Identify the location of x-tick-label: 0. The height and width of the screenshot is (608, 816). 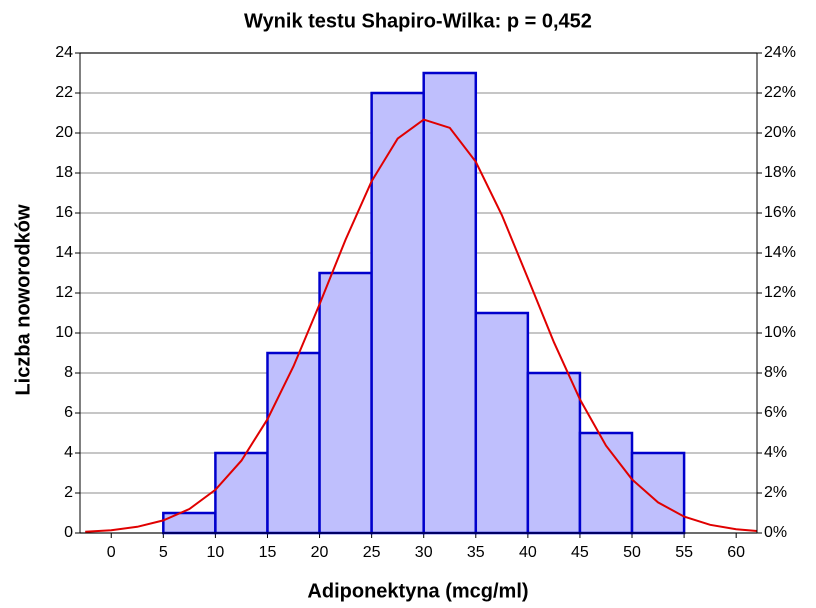
(111, 552).